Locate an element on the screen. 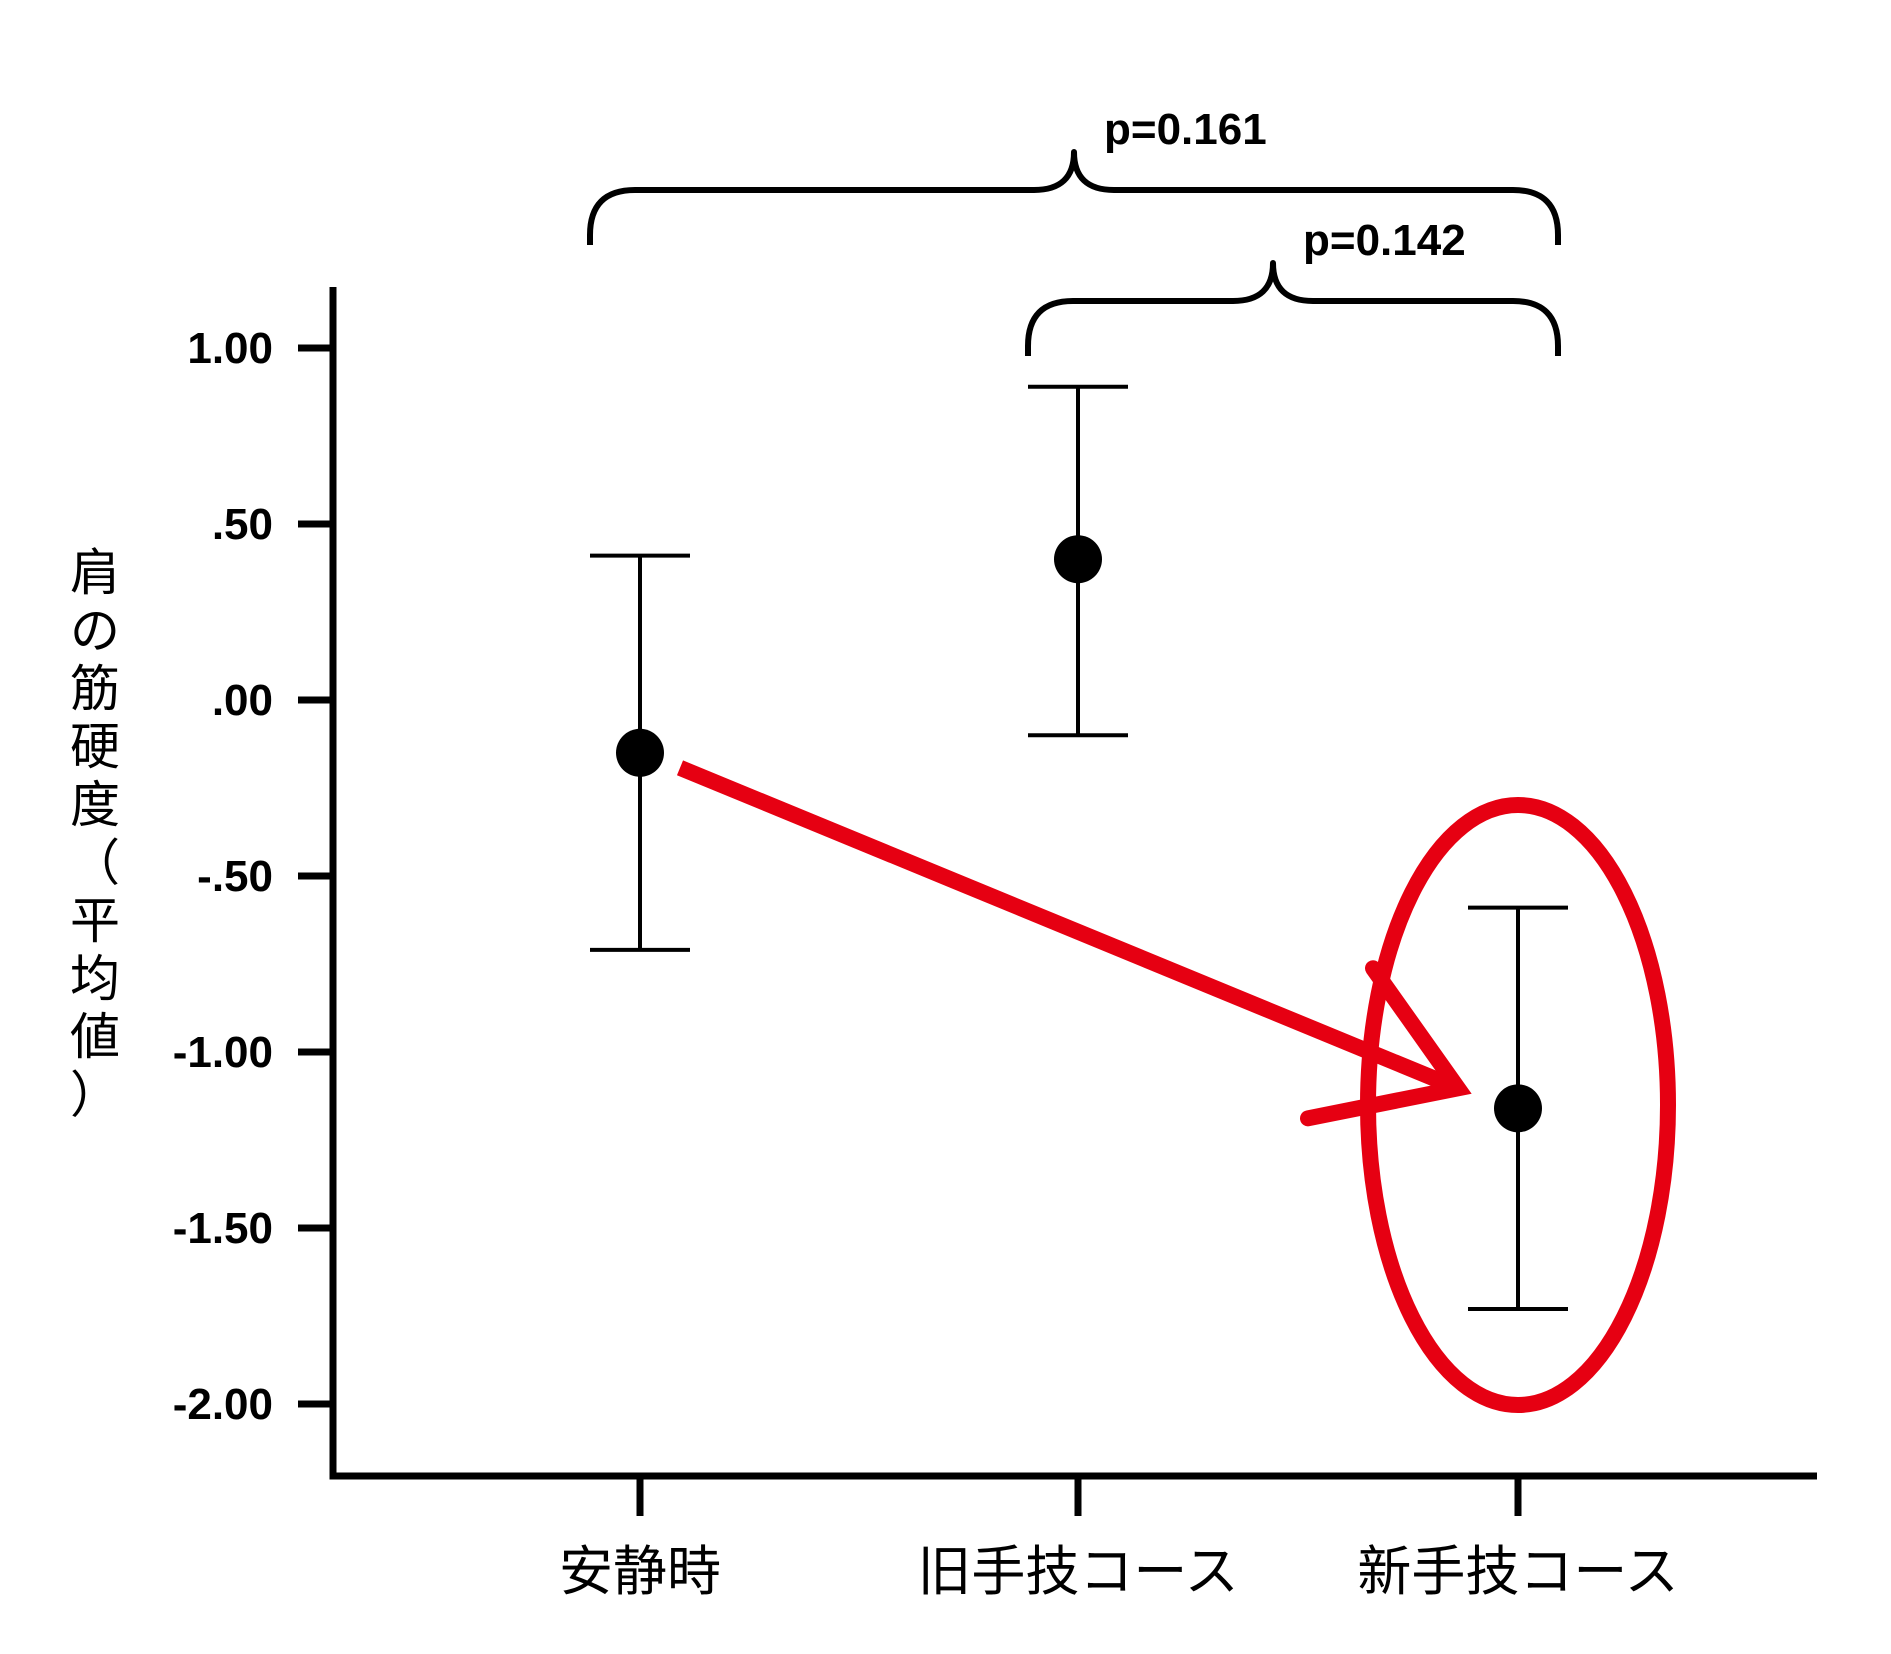  p-value-label: p=0.142 is located at coordinates (1384, 240).